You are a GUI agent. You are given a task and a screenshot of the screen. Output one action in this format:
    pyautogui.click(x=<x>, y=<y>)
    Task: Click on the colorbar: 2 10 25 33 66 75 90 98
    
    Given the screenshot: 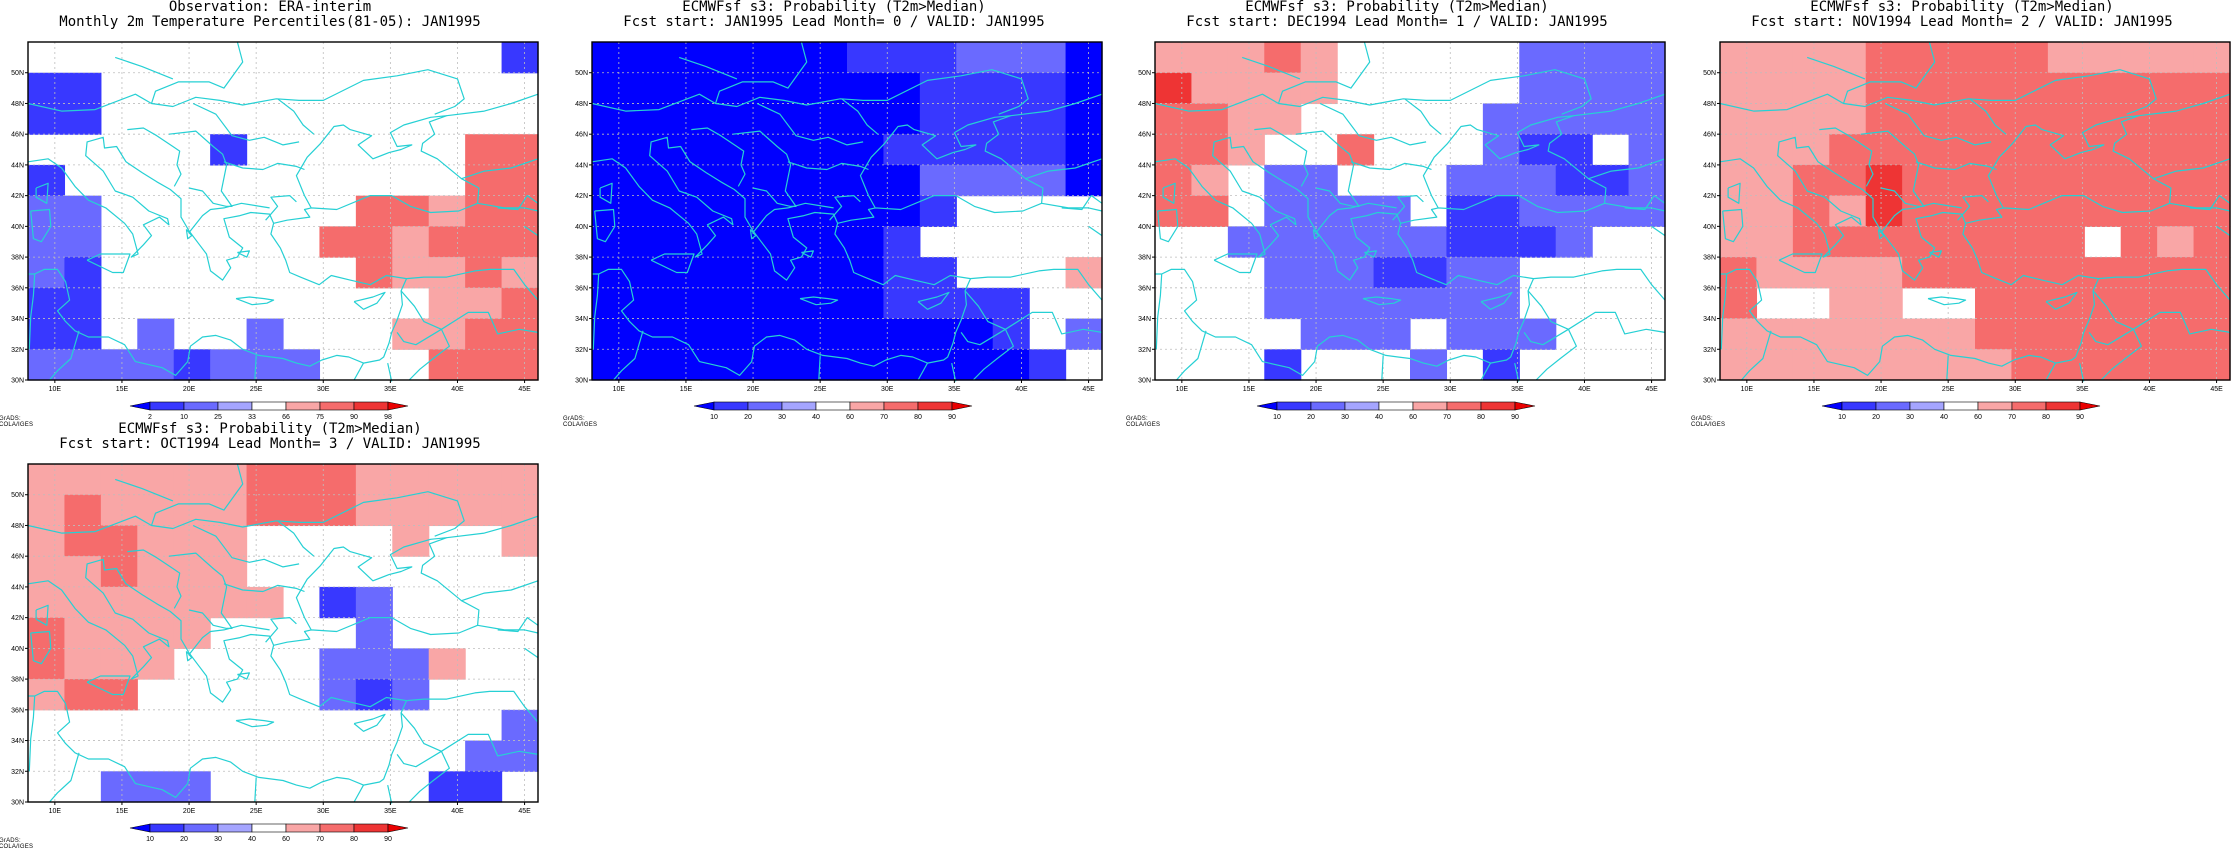 What is the action you would take?
    pyautogui.click(x=269, y=411)
    